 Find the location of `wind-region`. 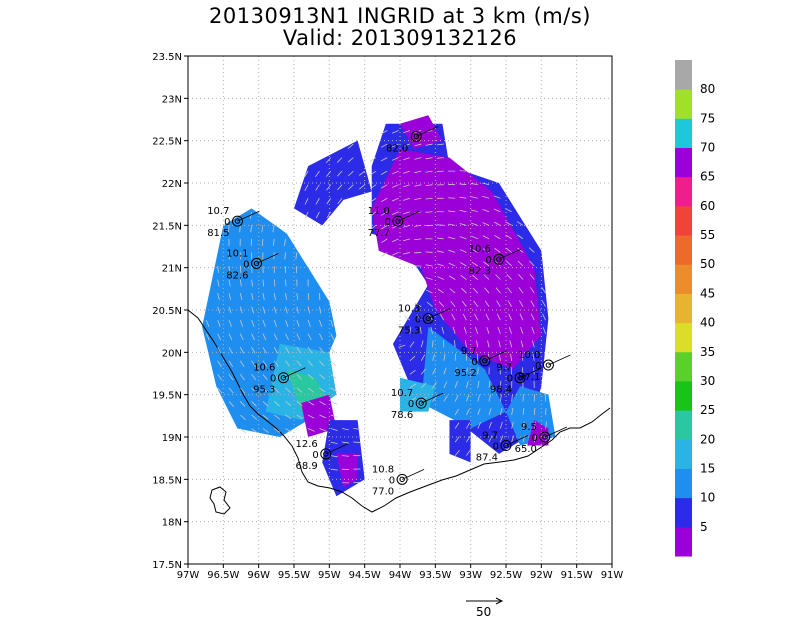

wind-region is located at coordinates (319, 415).